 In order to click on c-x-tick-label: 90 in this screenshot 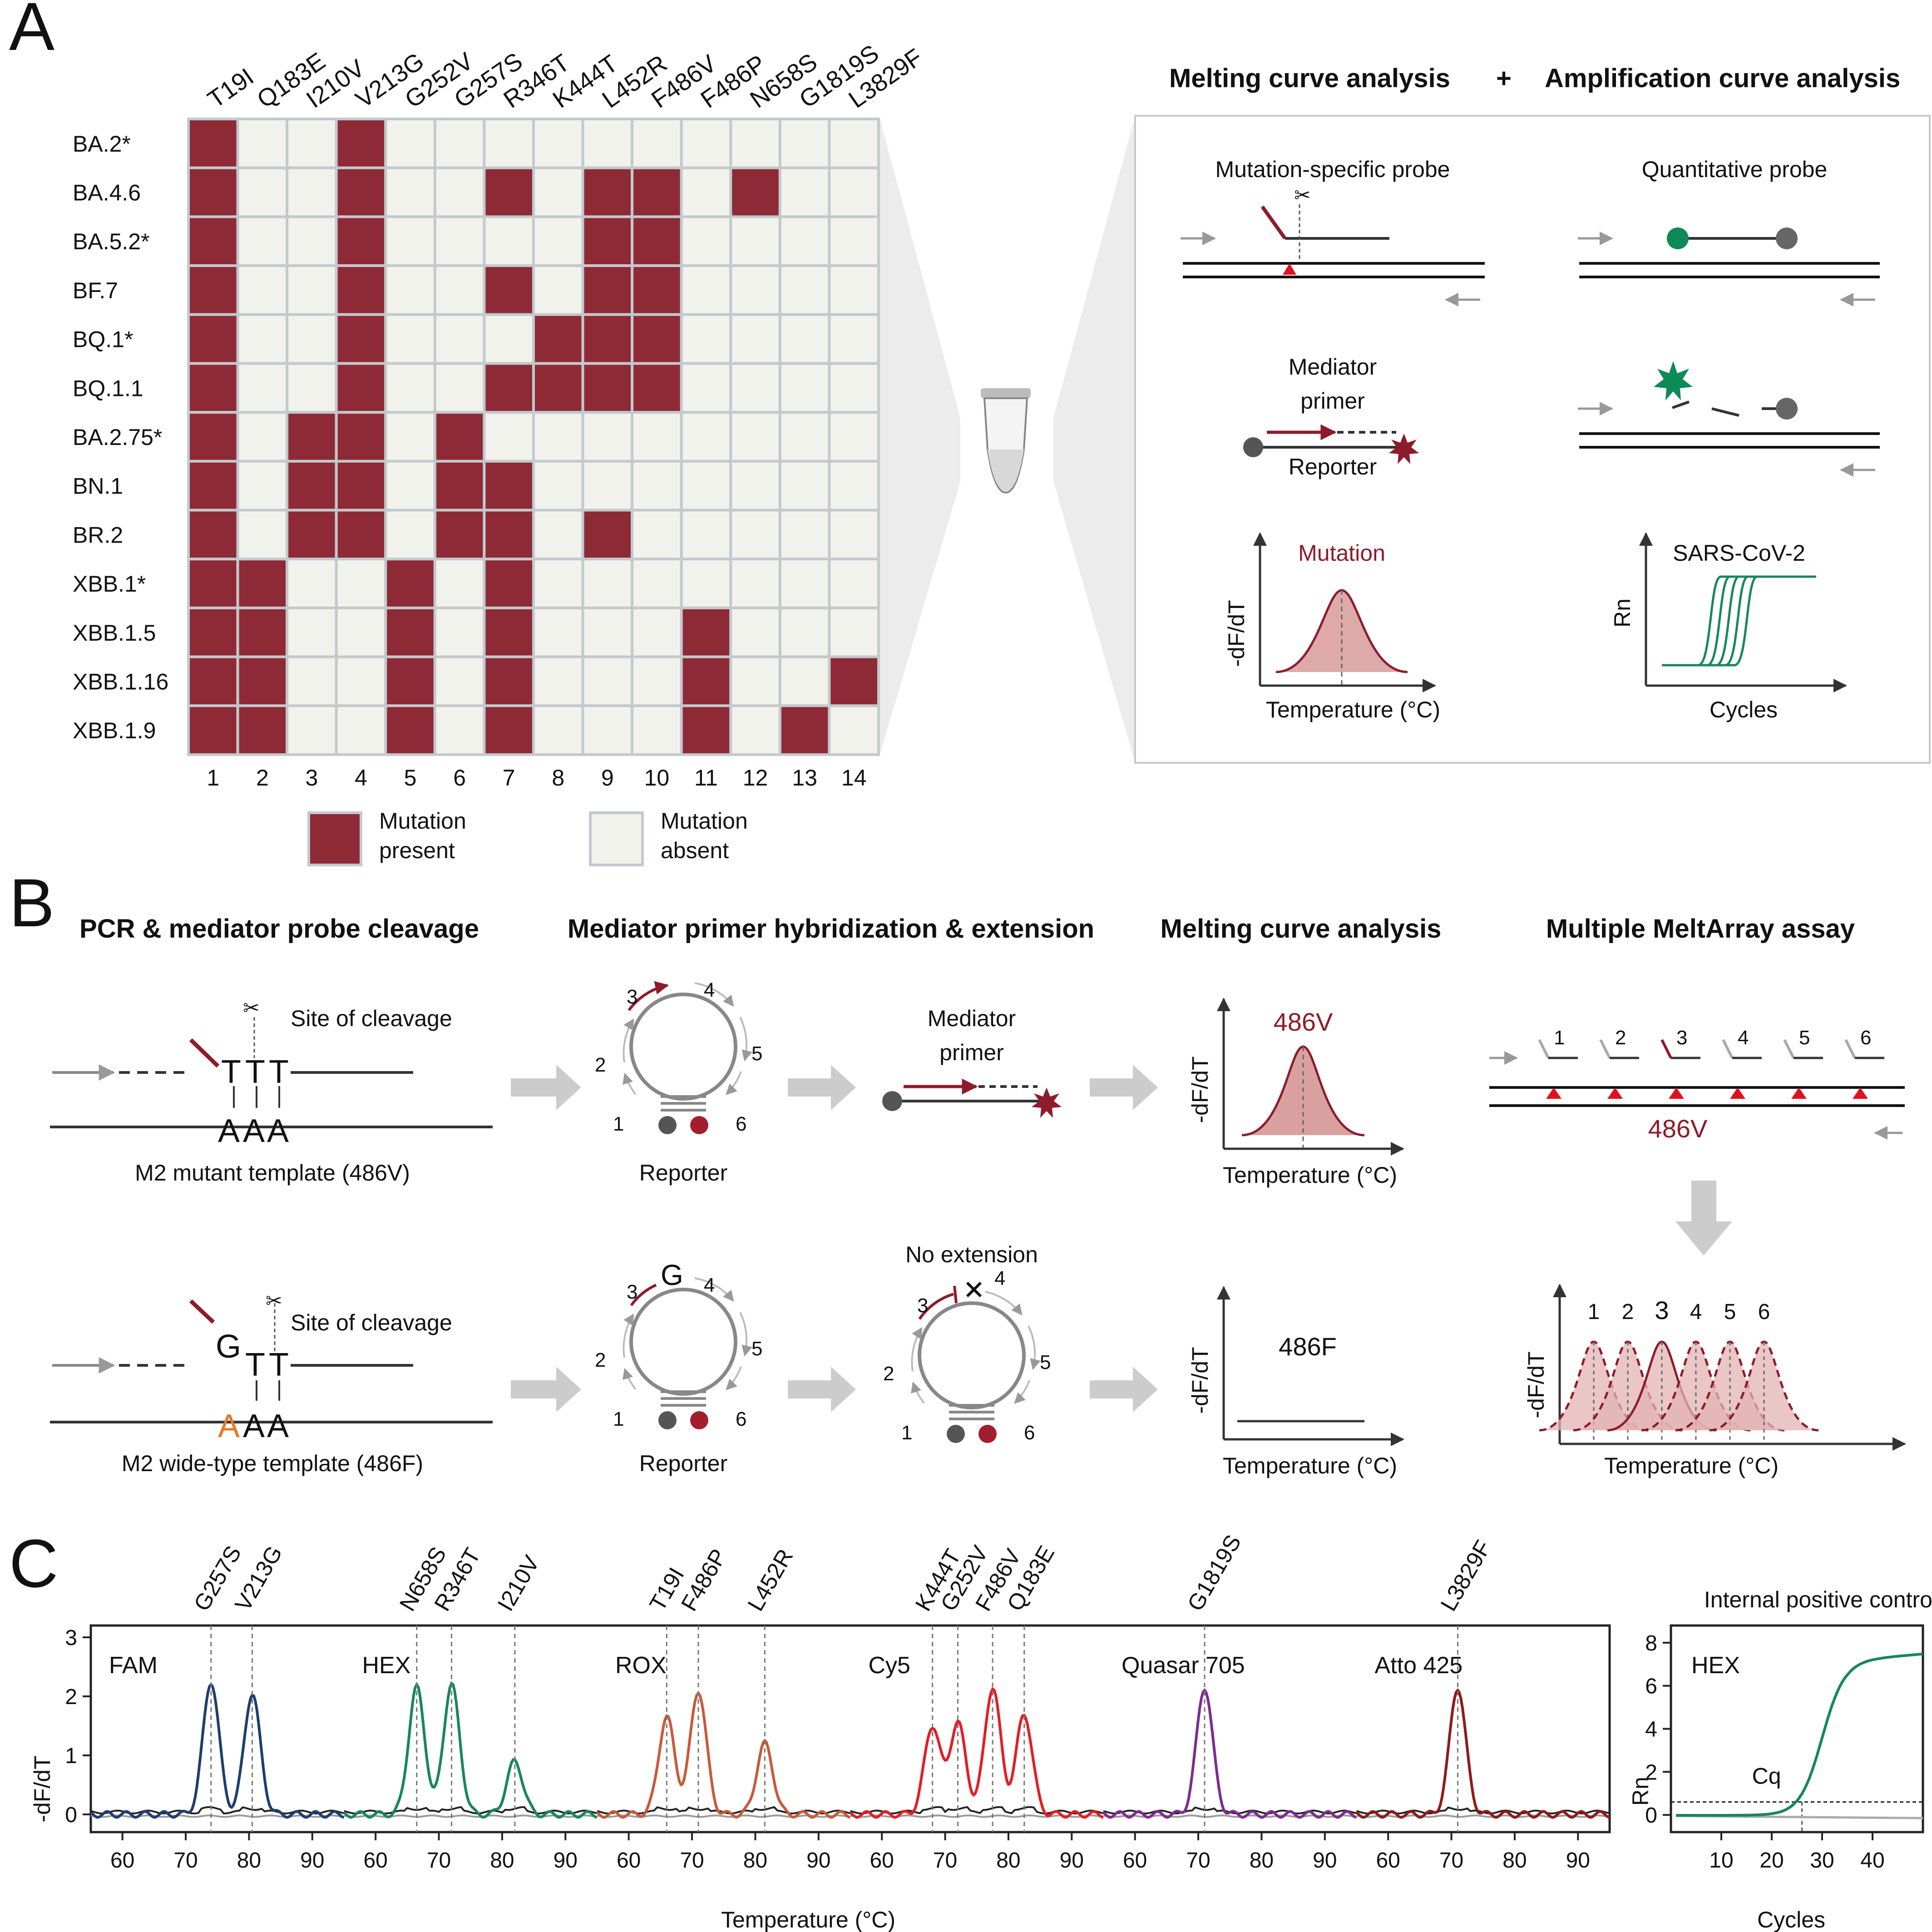, I will do `click(1325, 1861)`.